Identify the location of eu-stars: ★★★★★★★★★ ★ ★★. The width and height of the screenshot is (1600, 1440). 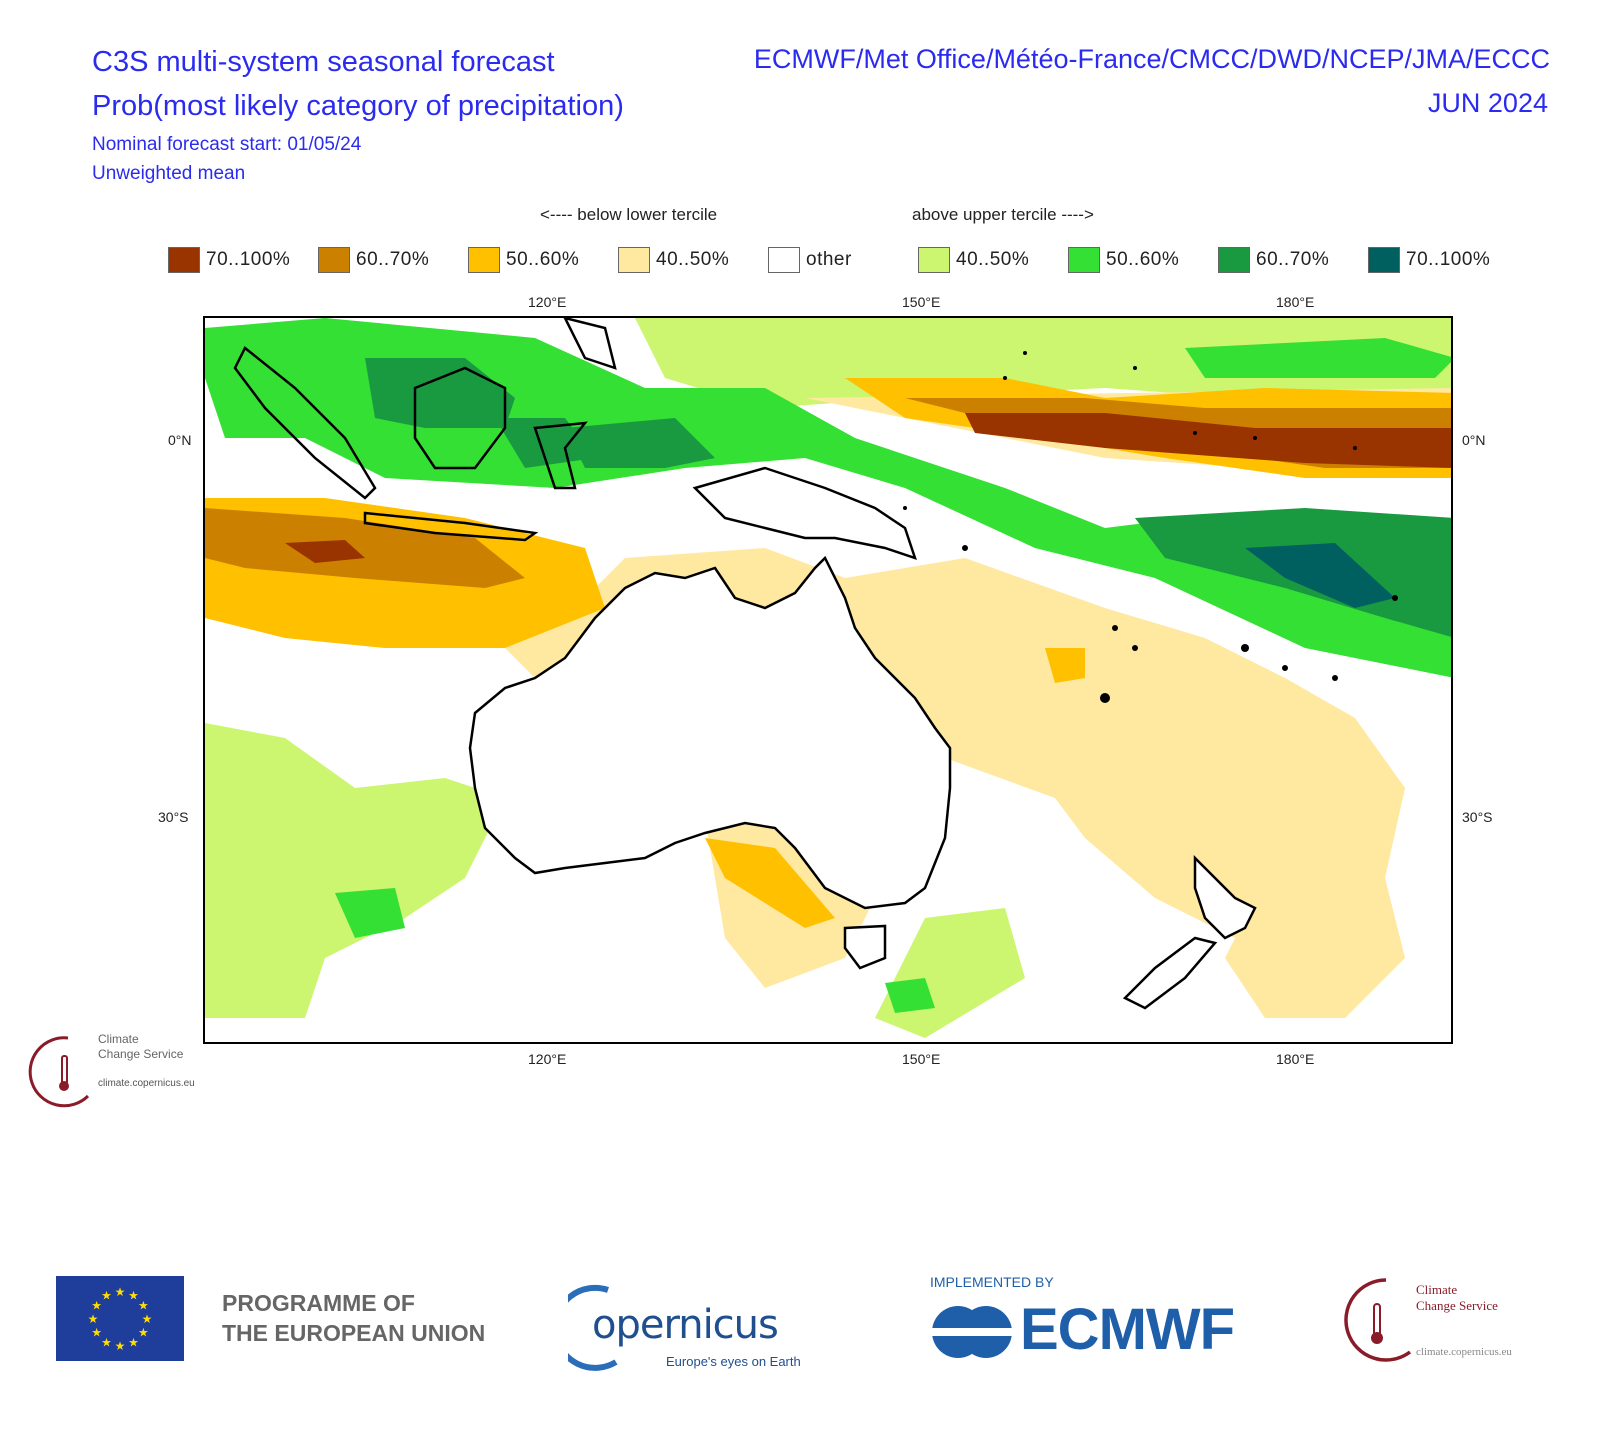
(120, 1319).